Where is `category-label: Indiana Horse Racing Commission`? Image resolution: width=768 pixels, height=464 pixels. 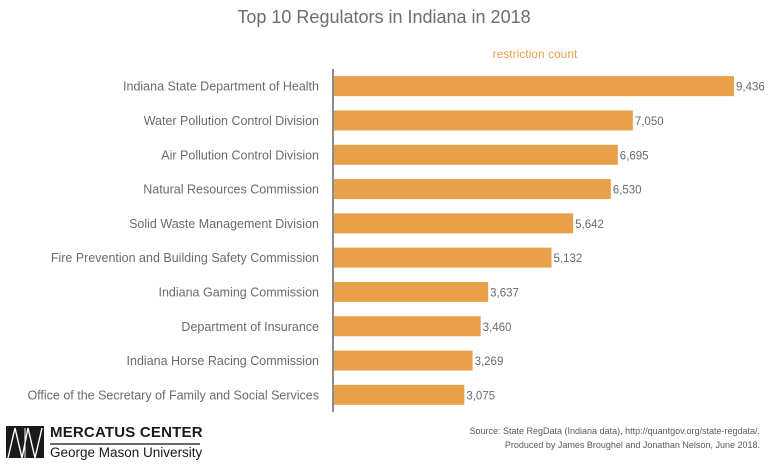 category-label: Indiana Horse Racing Commission is located at coordinates (223, 361).